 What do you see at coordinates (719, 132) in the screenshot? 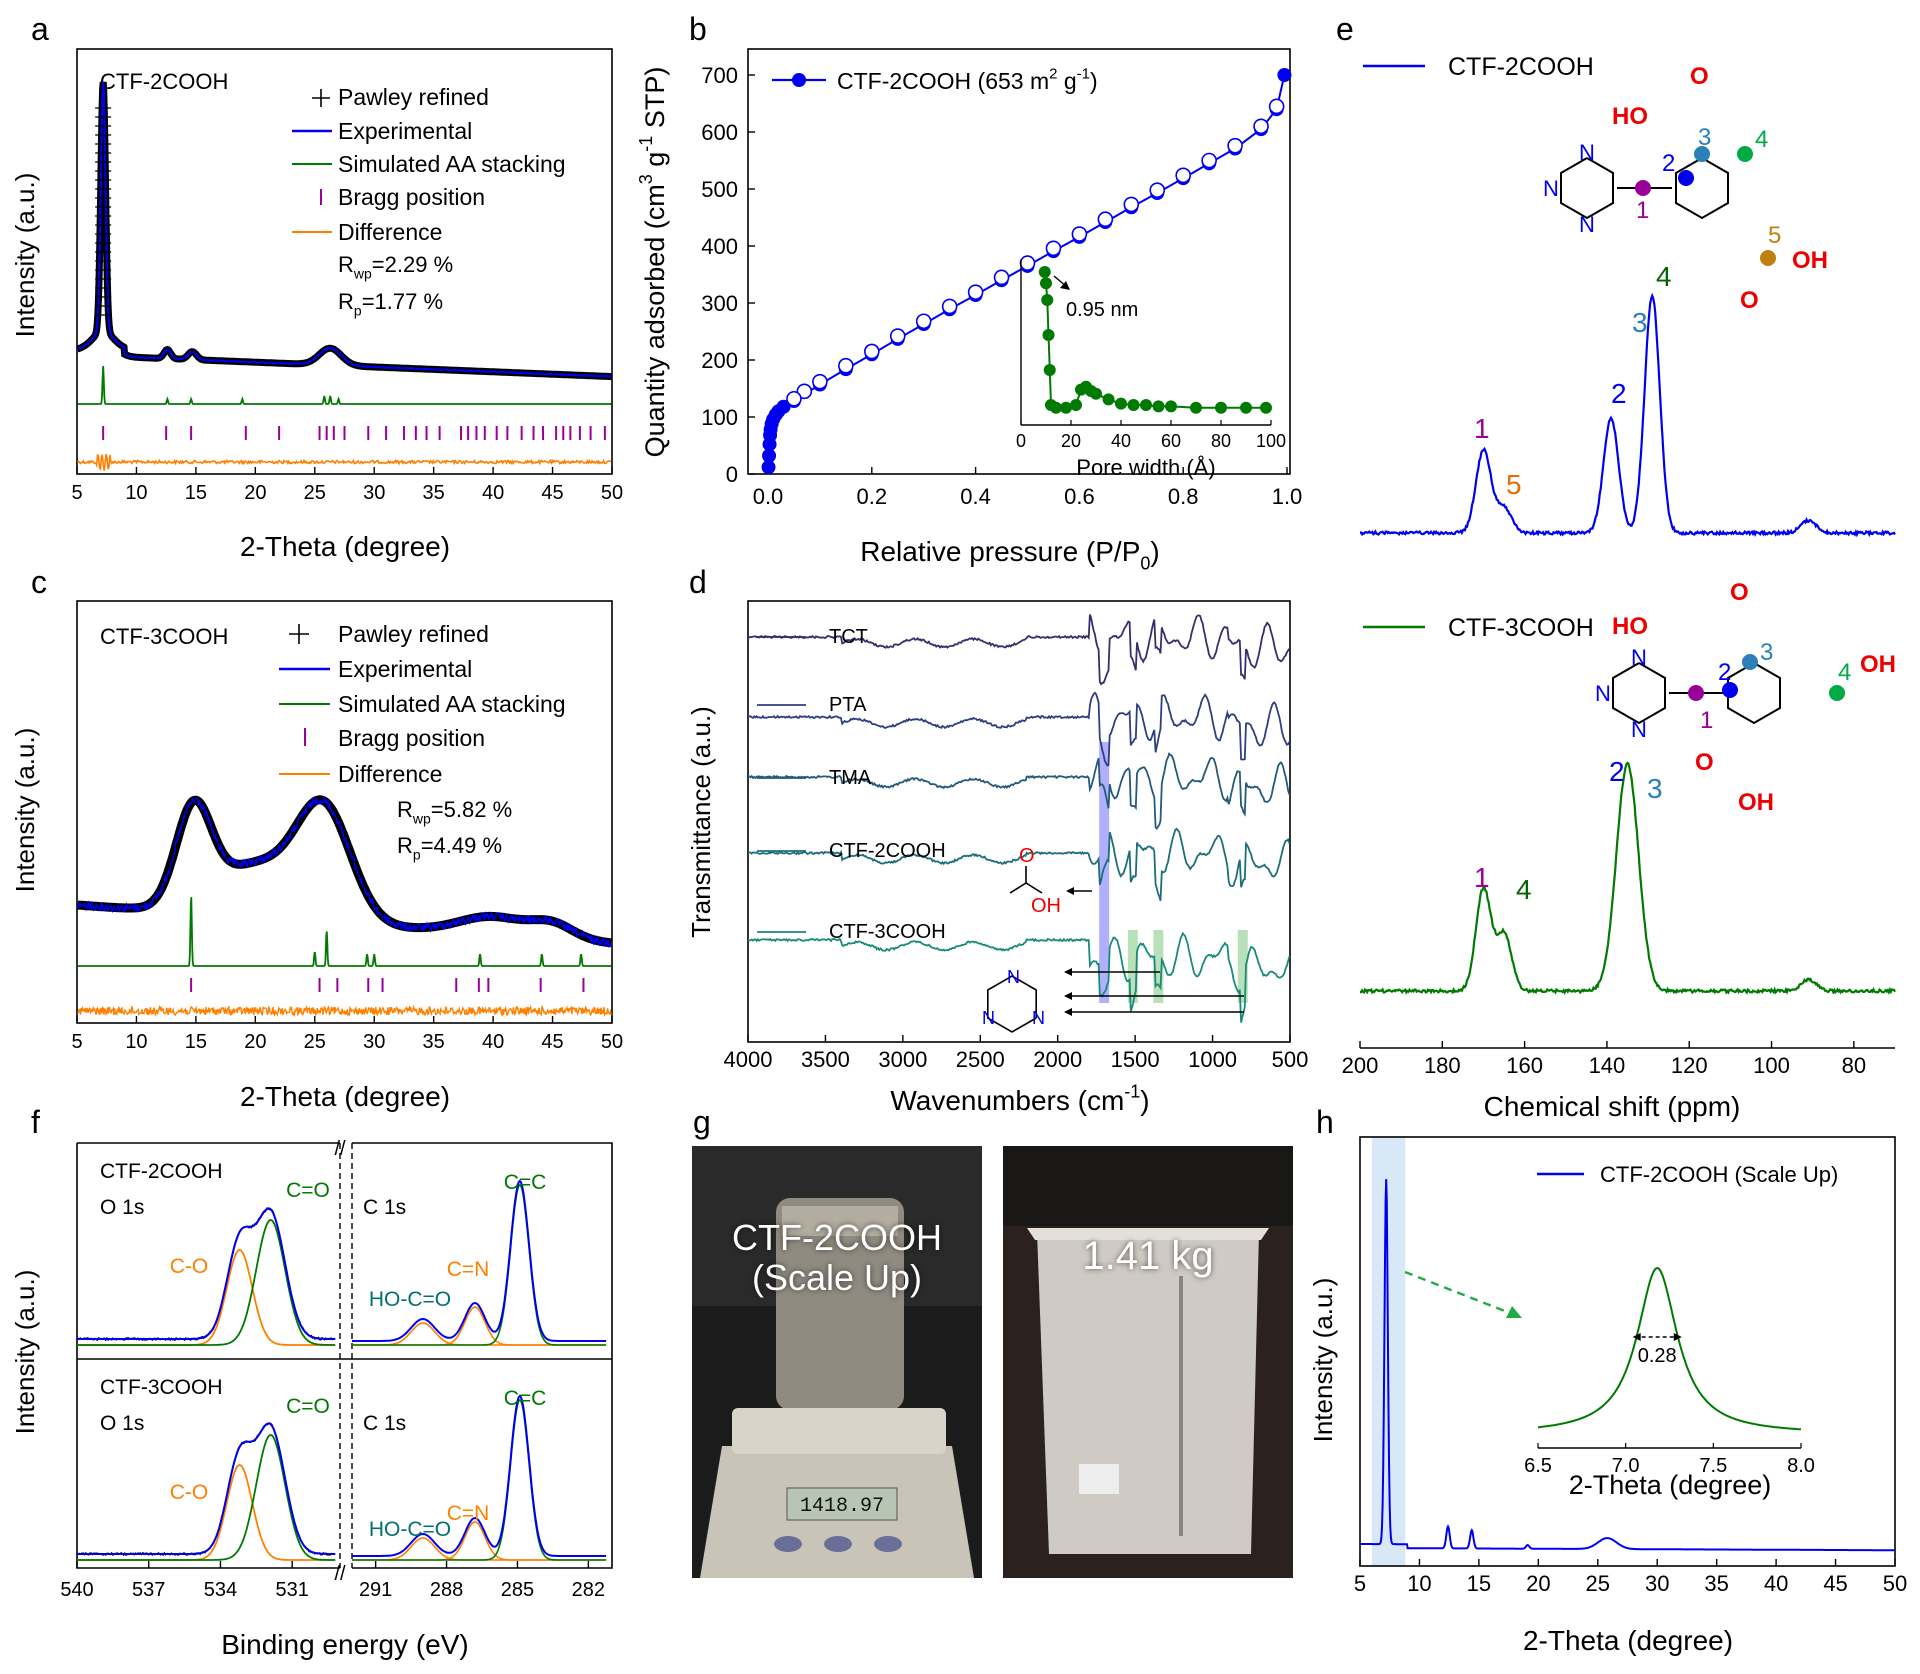
I see `y-tick-label-b: 600` at bounding box center [719, 132].